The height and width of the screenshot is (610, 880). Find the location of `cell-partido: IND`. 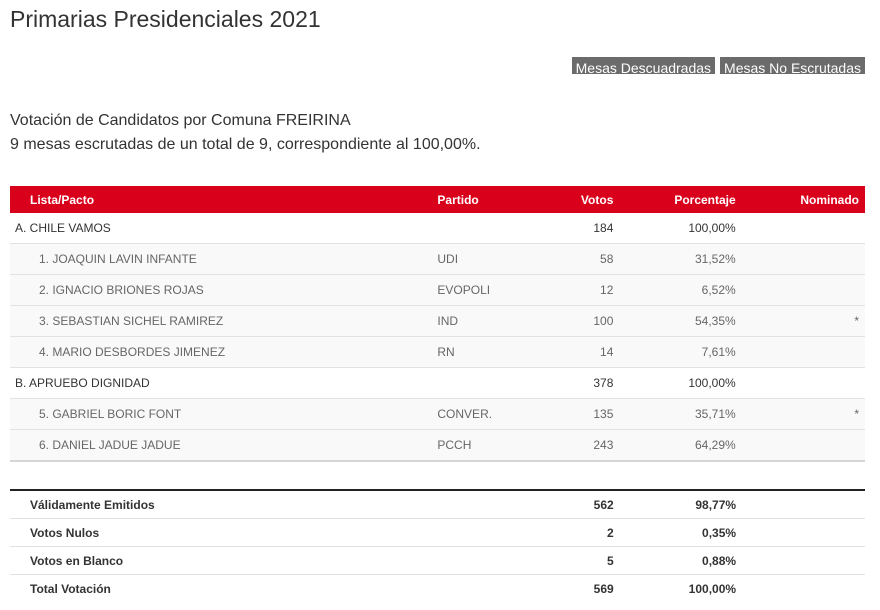

cell-partido: IND is located at coordinates (491, 321).